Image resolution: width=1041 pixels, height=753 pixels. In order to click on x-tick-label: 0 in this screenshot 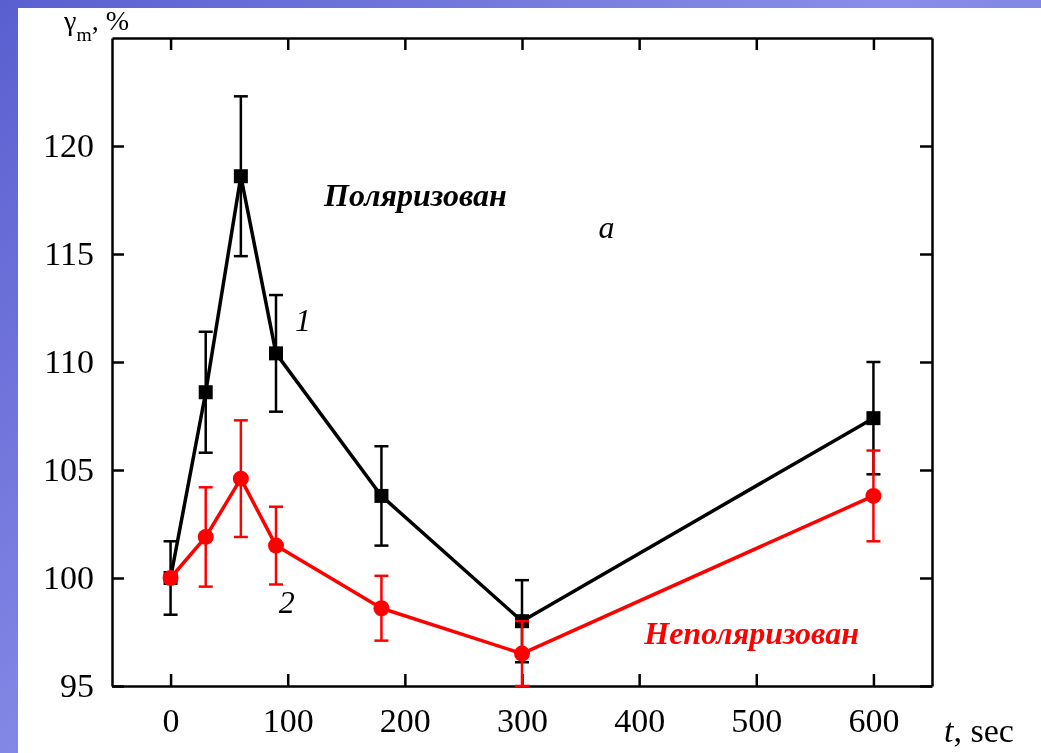, I will do `click(171, 721)`.